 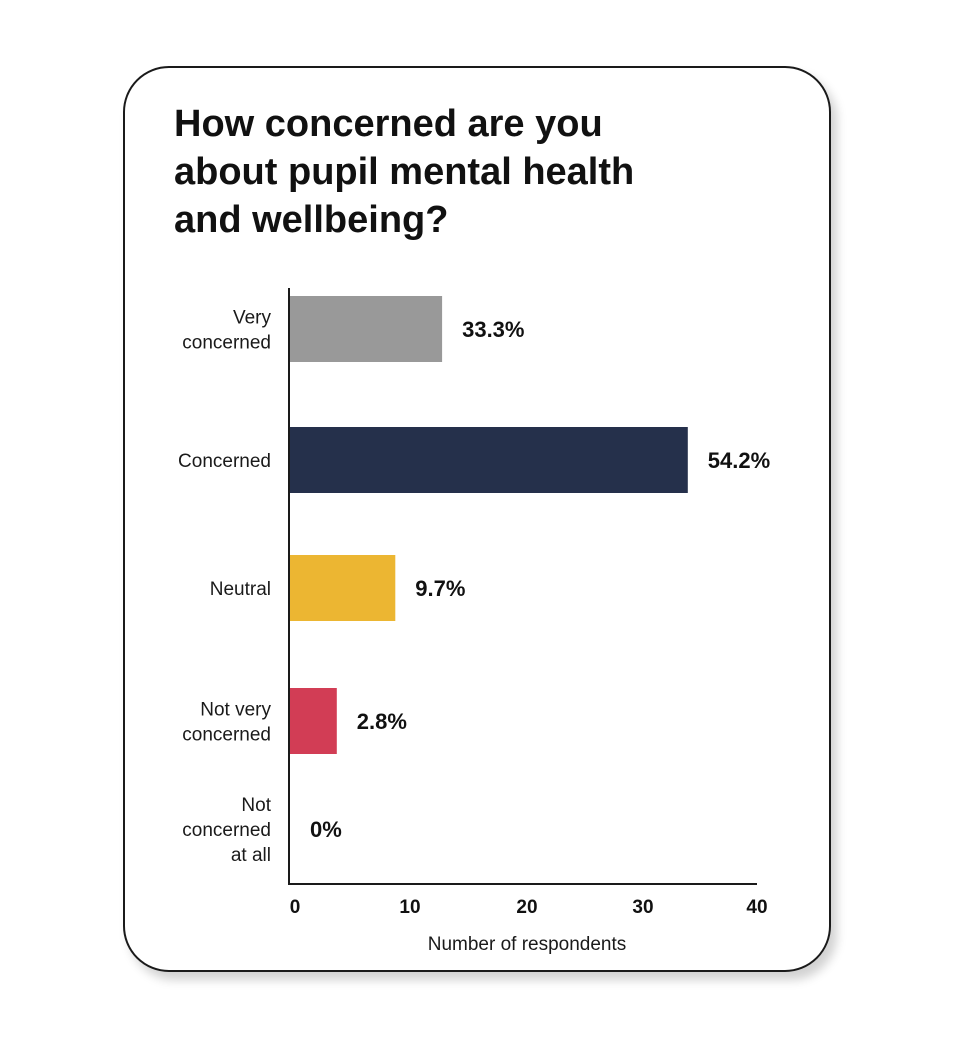 What do you see at coordinates (256, 805) in the screenshot?
I see `category-label-4-line-0: Not` at bounding box center [256, 805].